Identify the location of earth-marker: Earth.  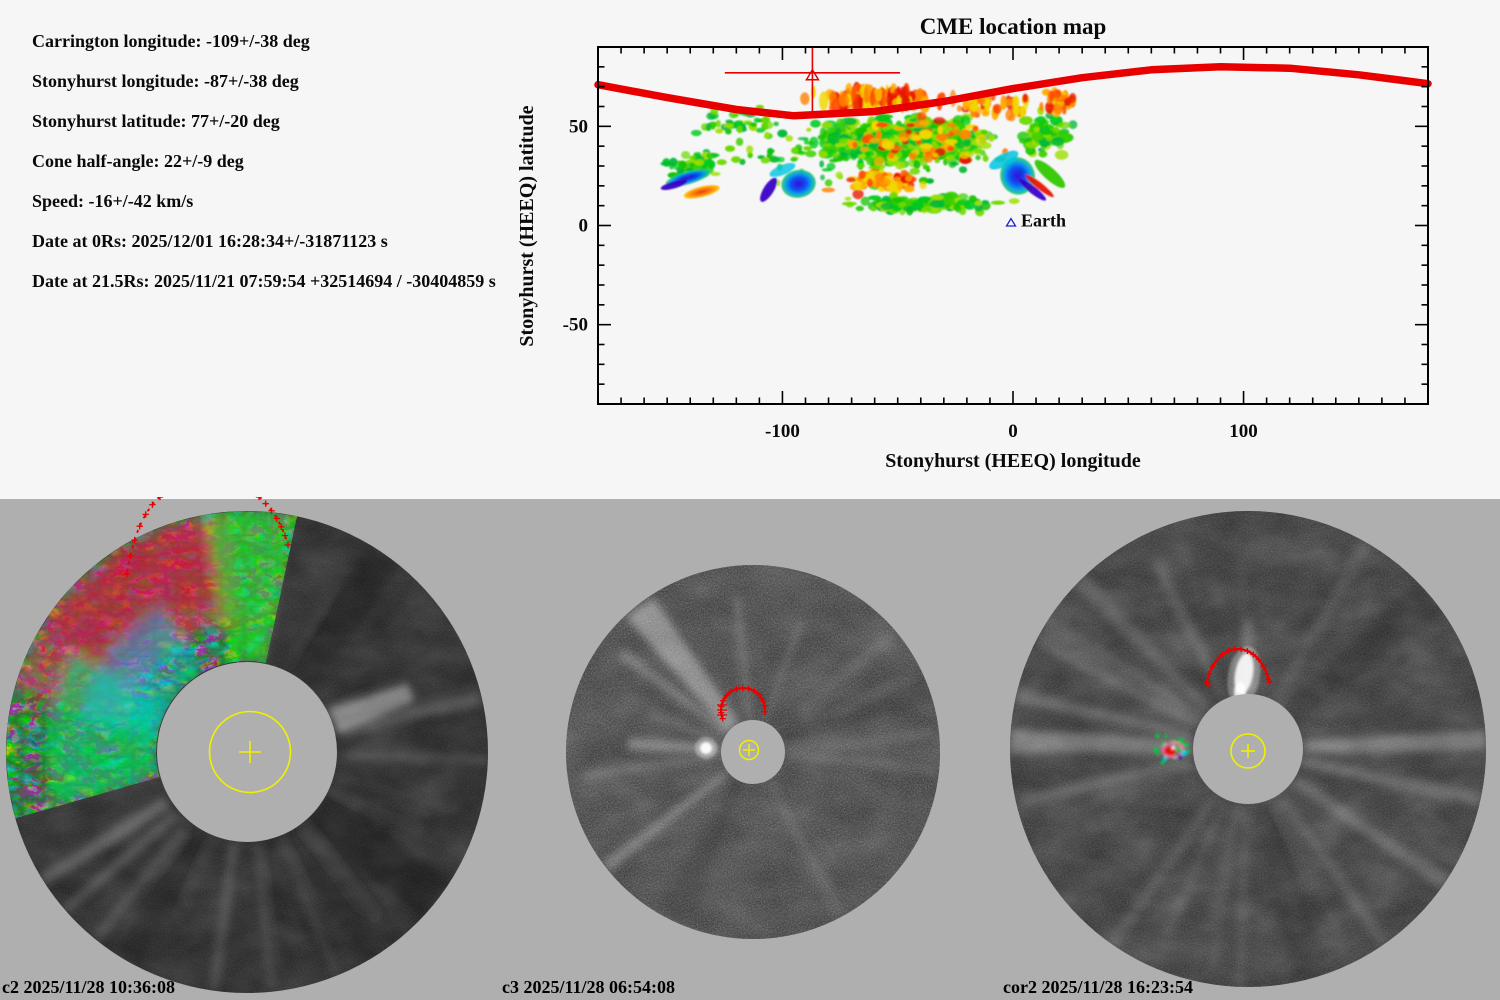
(1035, 221).